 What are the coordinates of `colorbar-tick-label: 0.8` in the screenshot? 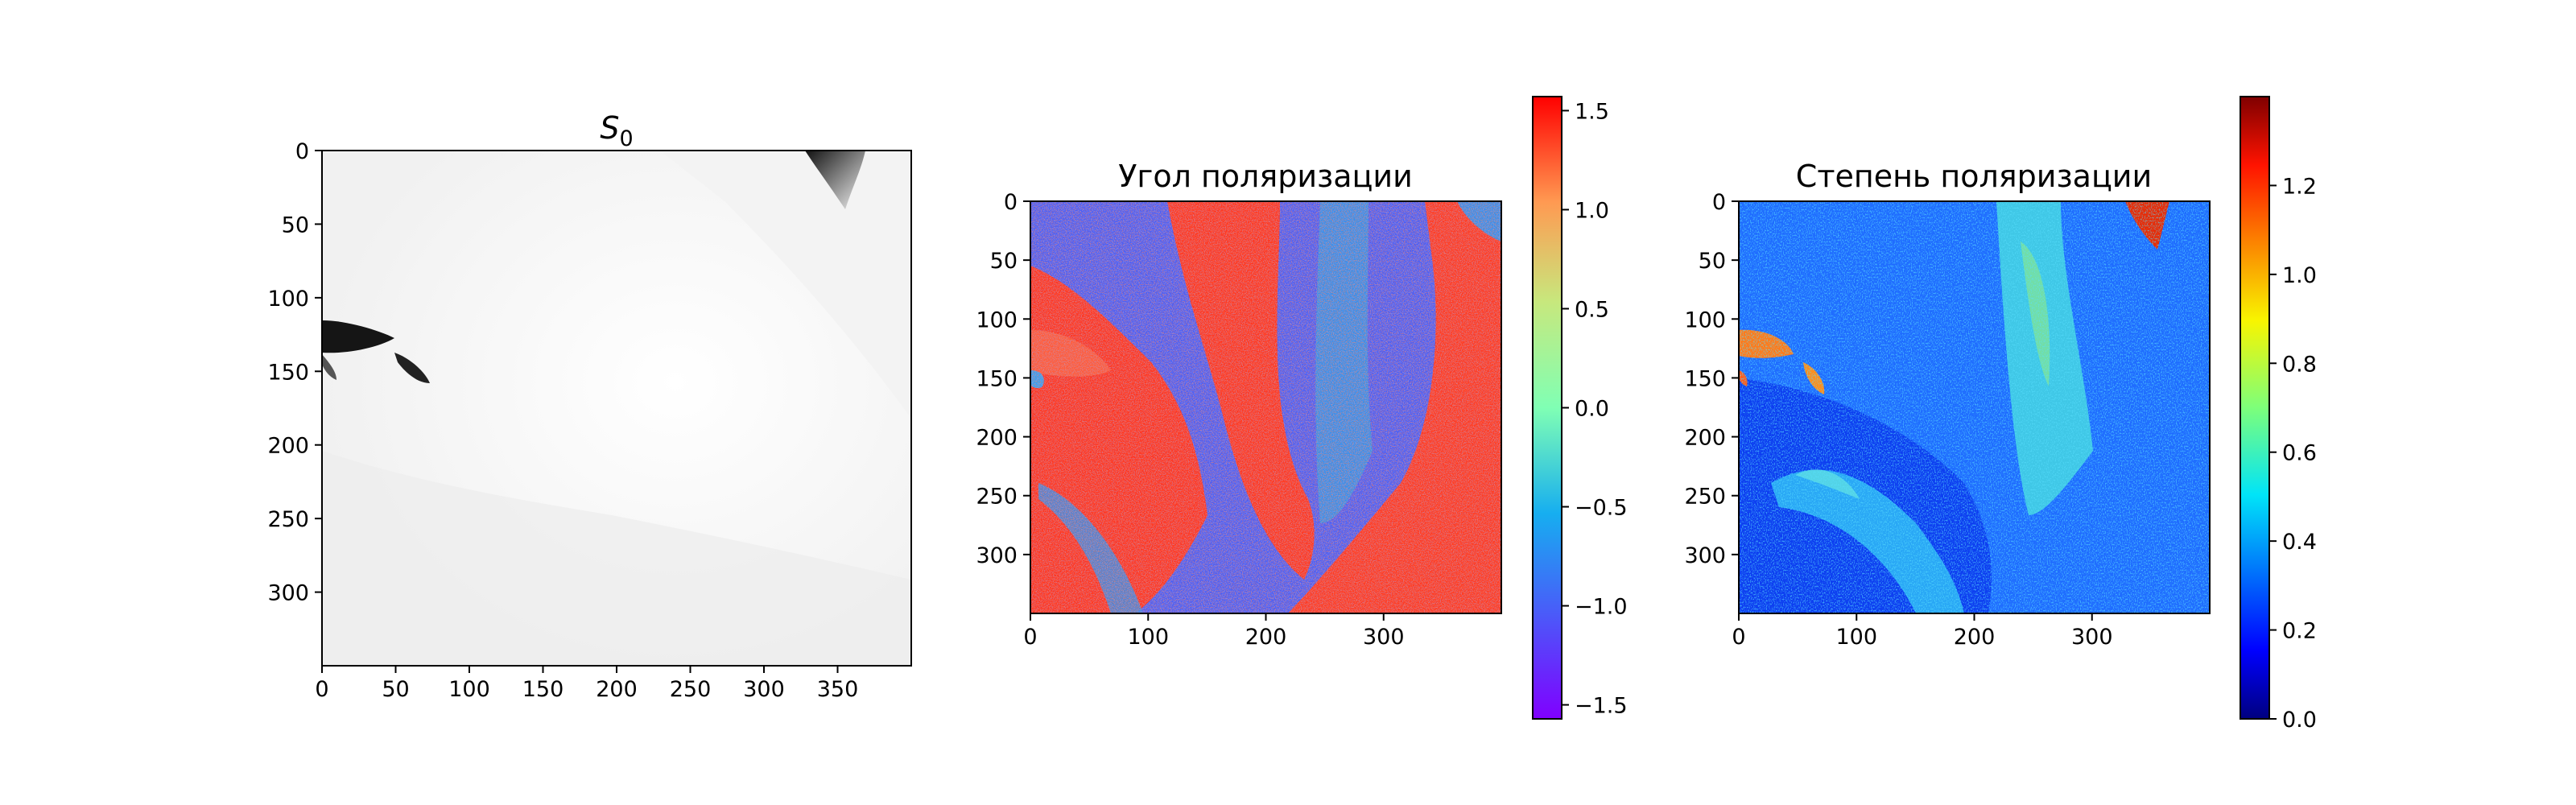 It's located at (2299, 364).